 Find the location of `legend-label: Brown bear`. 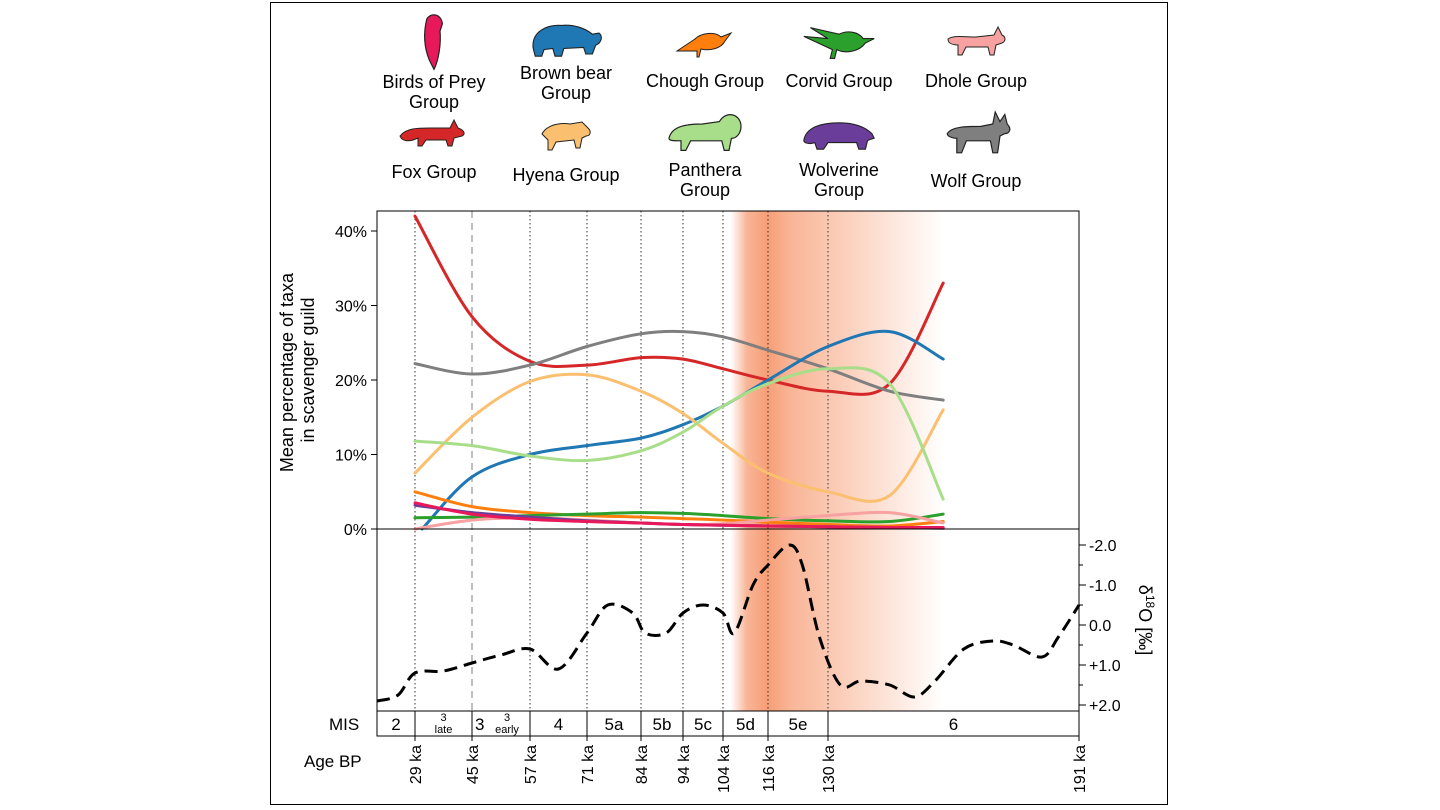

legend-label: Brown bear is located at coordinates (566, 73).